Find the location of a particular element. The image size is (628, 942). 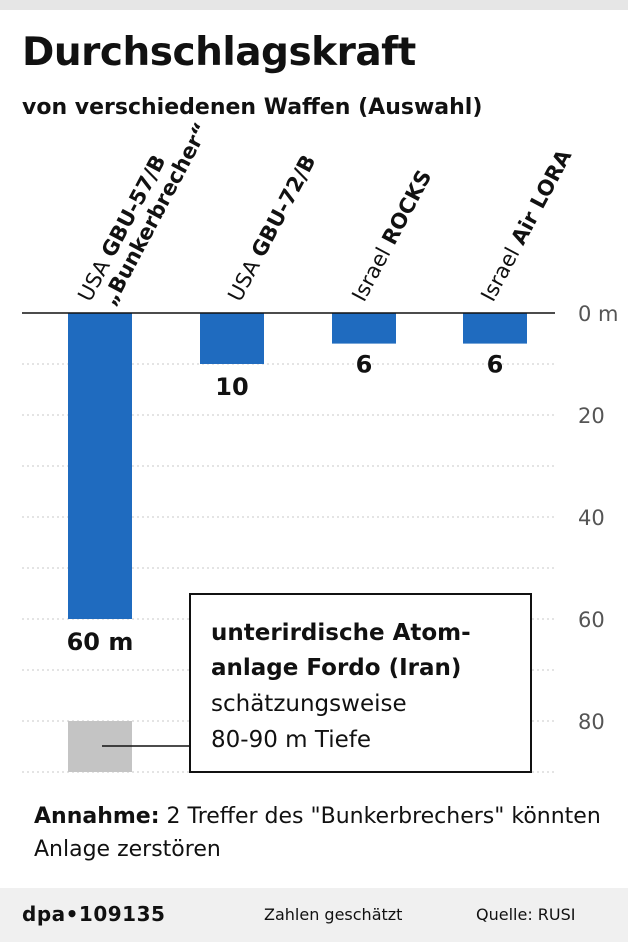

y-tick-label: 60 is located at coordinates (591, 620).